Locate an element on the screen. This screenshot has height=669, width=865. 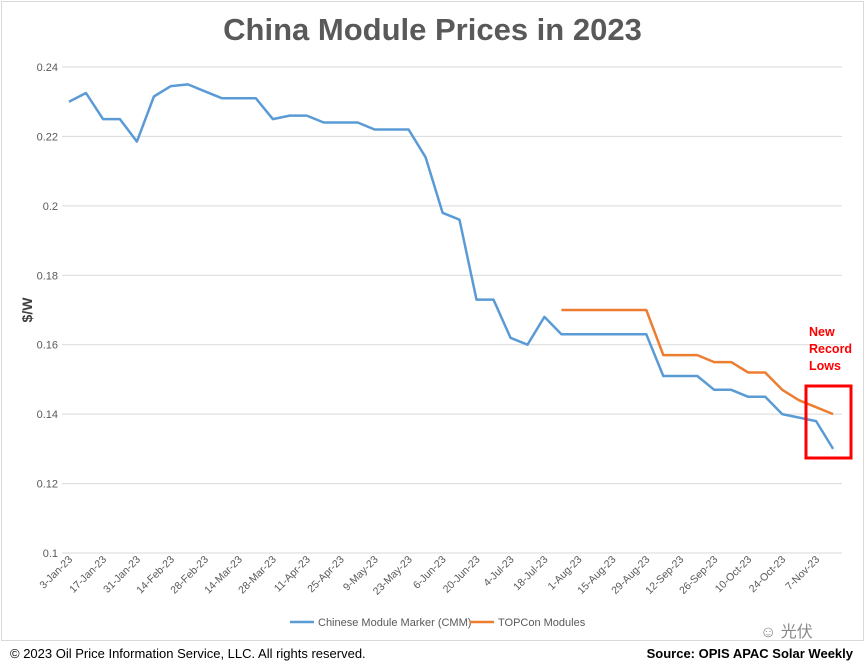
x-tick-label: 18-Jul-23 is located at coordinates (531, 574).